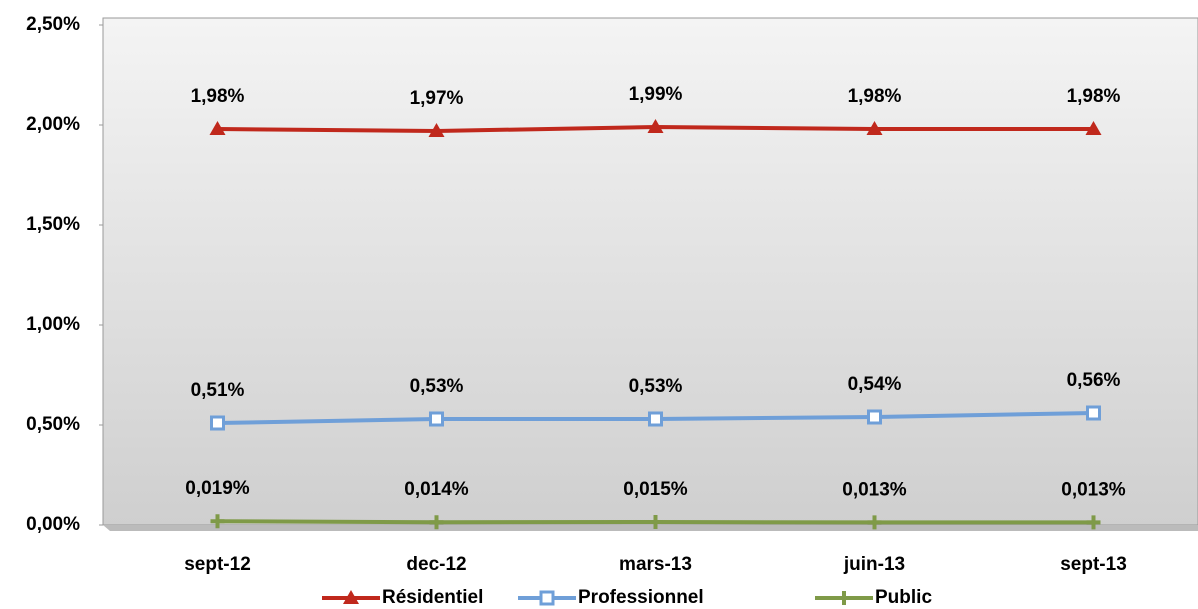  I want to click on legend-label: Professionnel, so click(641, 597).